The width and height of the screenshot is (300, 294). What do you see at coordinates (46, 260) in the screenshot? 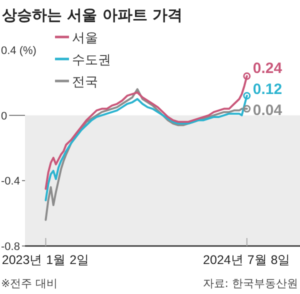
I see `x-tick-label: 2023년 1월 2일` at bounding box center [46, 260].